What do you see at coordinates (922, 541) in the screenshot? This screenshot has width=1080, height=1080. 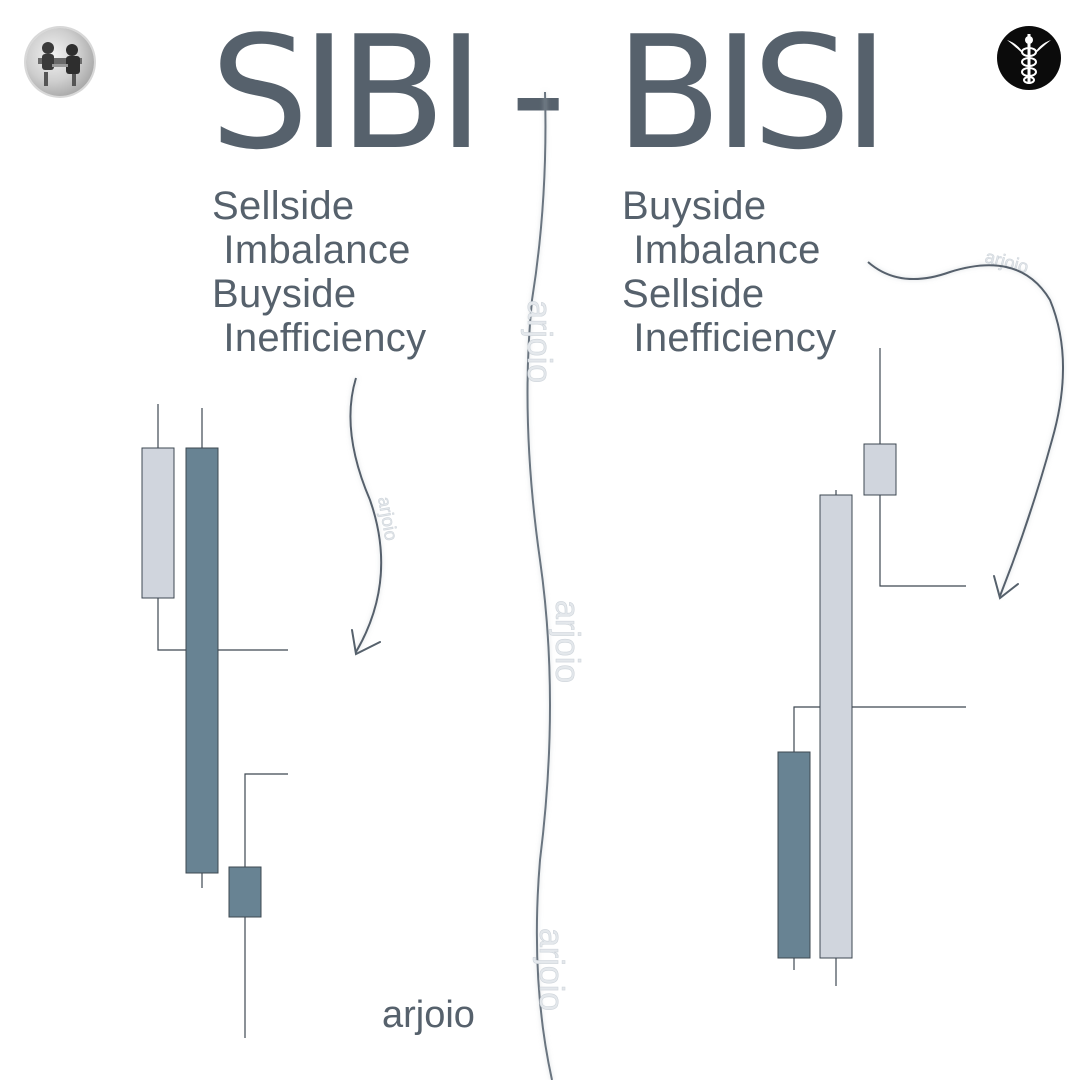 I see `bisi-candle3-low-level` at bounding box center [922, 541].